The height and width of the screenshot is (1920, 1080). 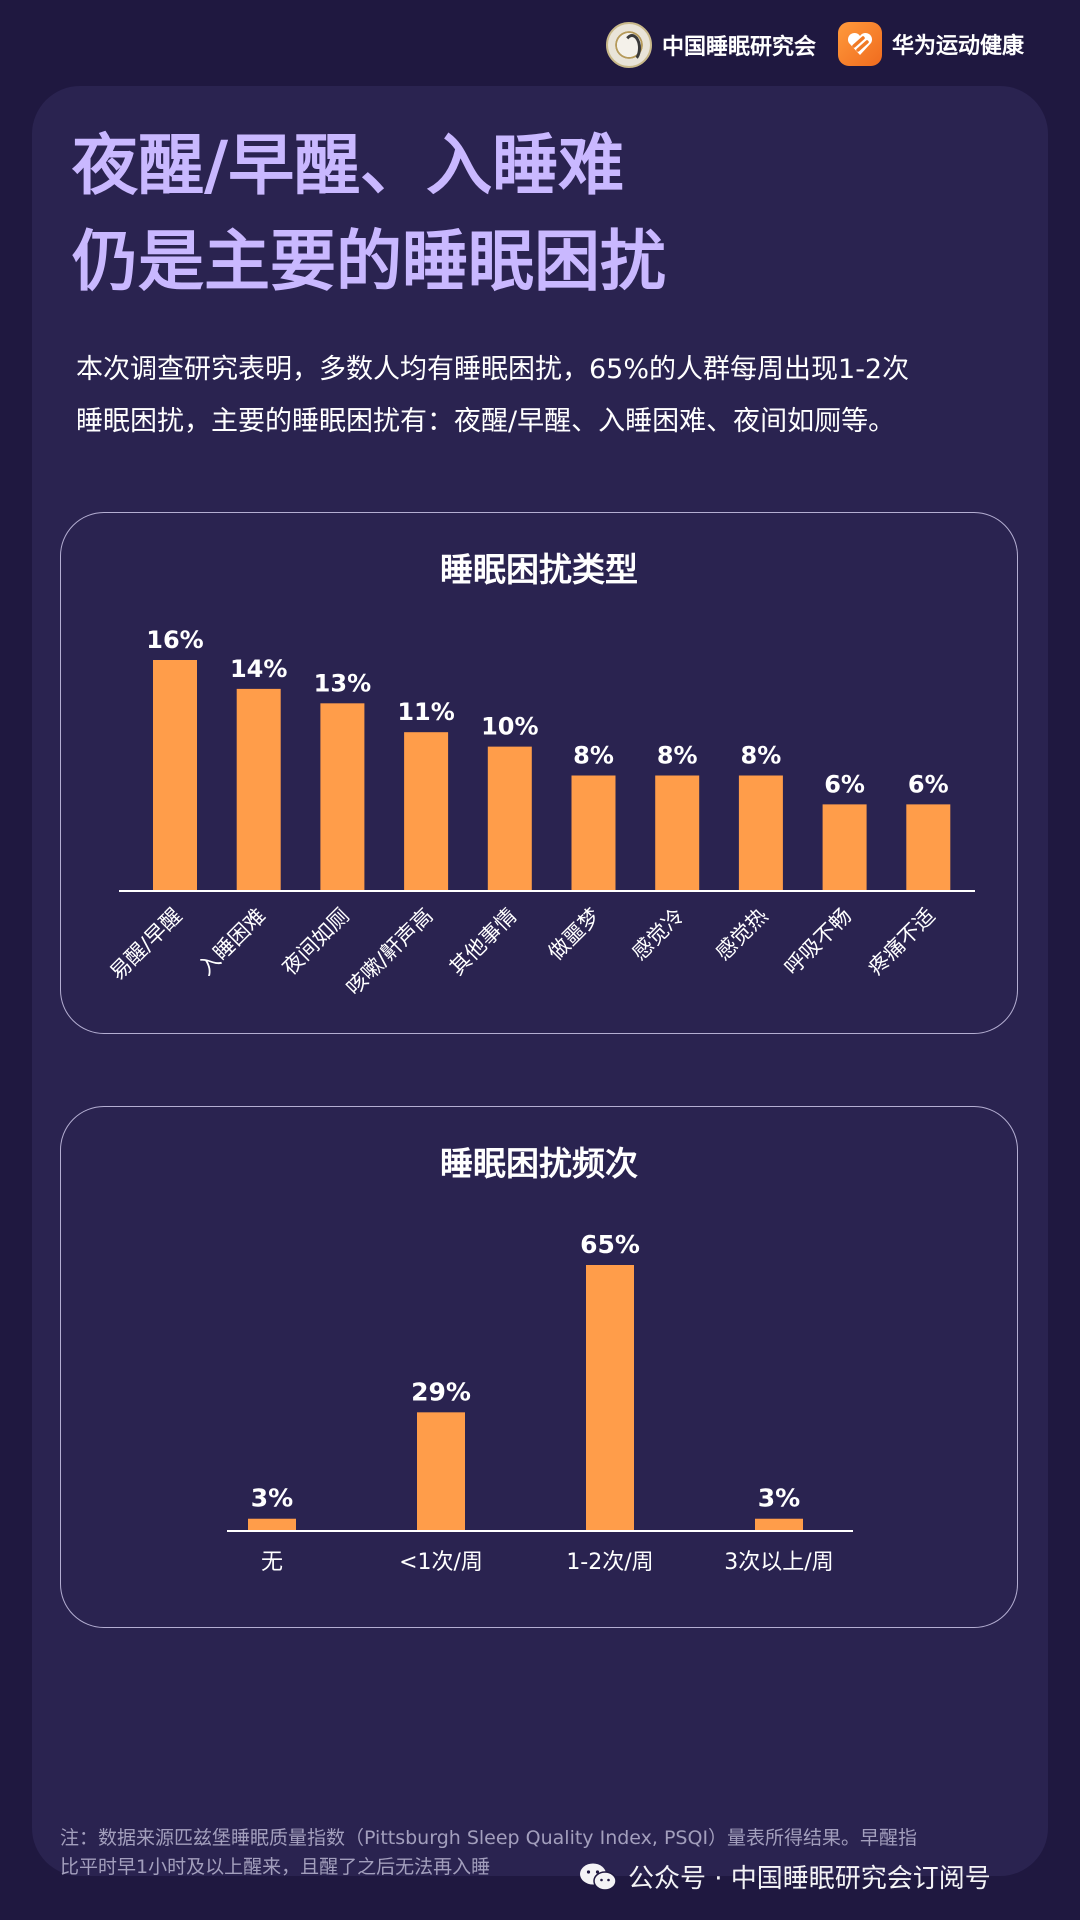 What do you see at coordinates (316, 942) in the screenshot?
I see `category-tick-label: 夜间如厕` at bounding box center [316, 942].